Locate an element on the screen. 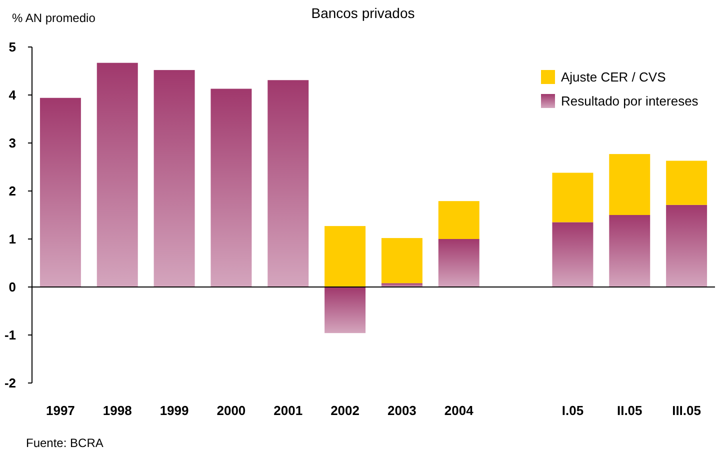 The height and width of the screenshot is (453, 721). chart-title: Bancos privados is located at coordinates (363, 13).